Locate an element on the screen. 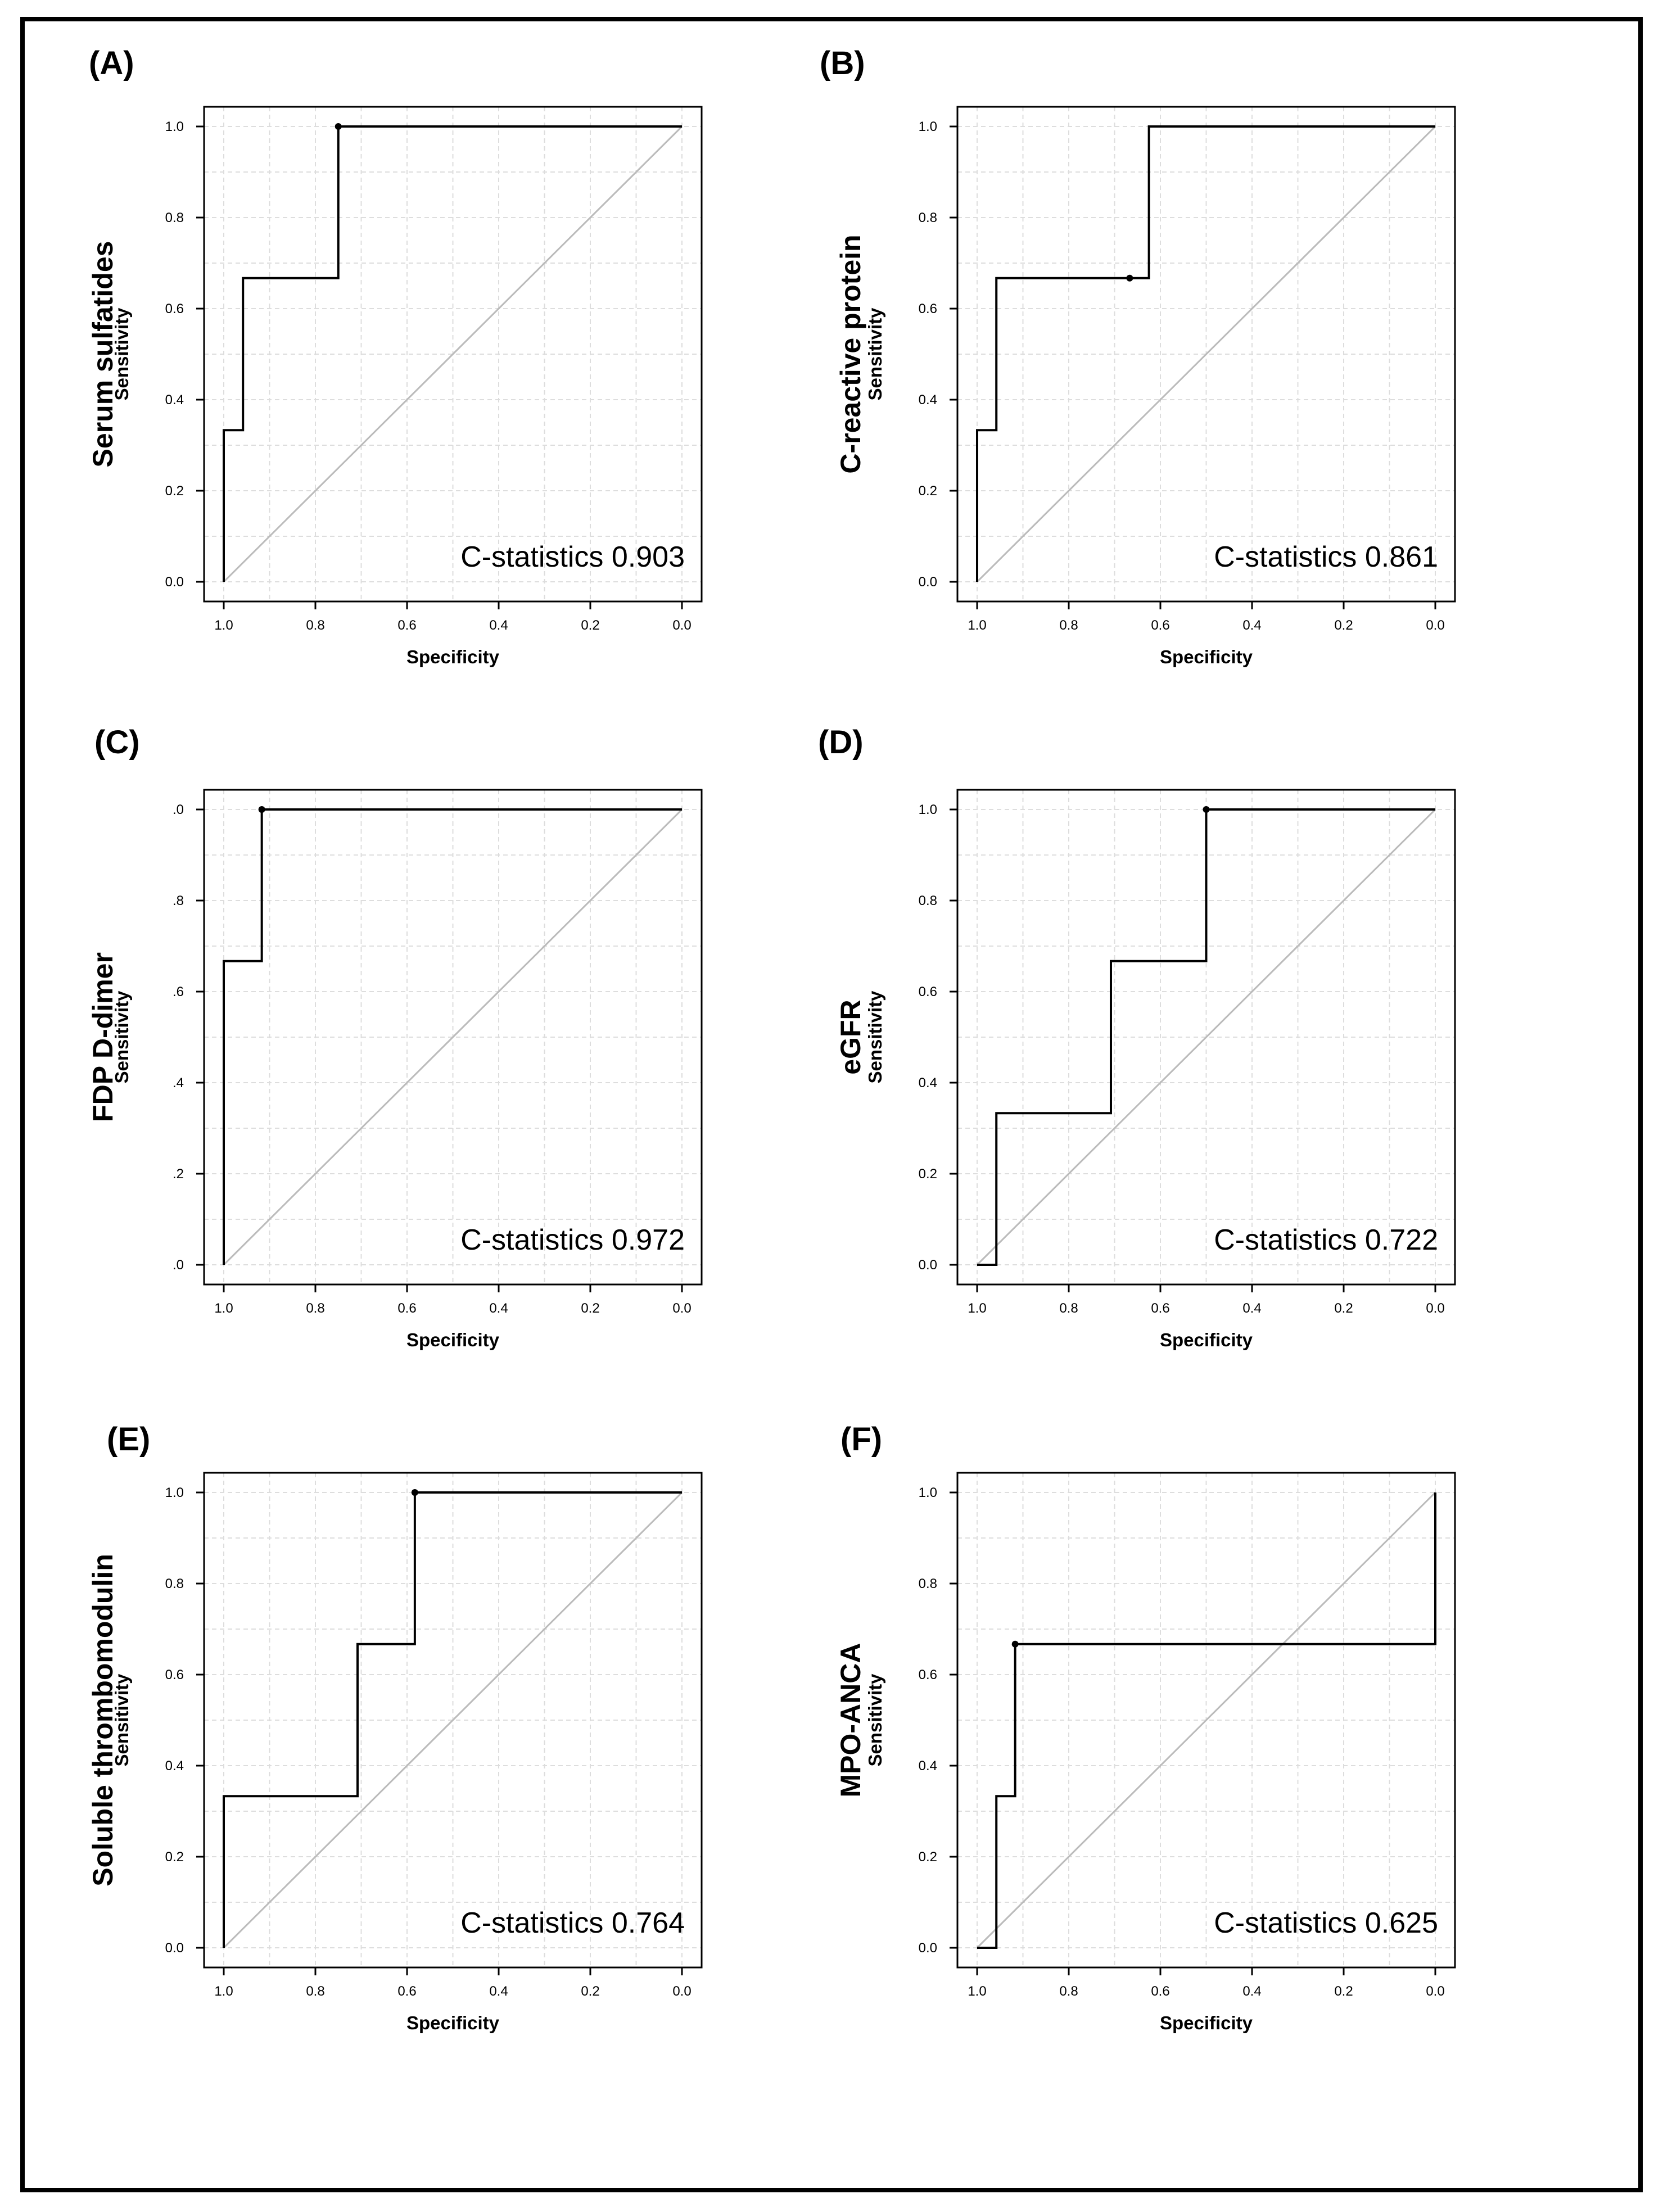 Image resolution: width=1663 pixels, height=2212 pixels. metric-label: MPO-ANCA is located at coordinates (851, 1720).